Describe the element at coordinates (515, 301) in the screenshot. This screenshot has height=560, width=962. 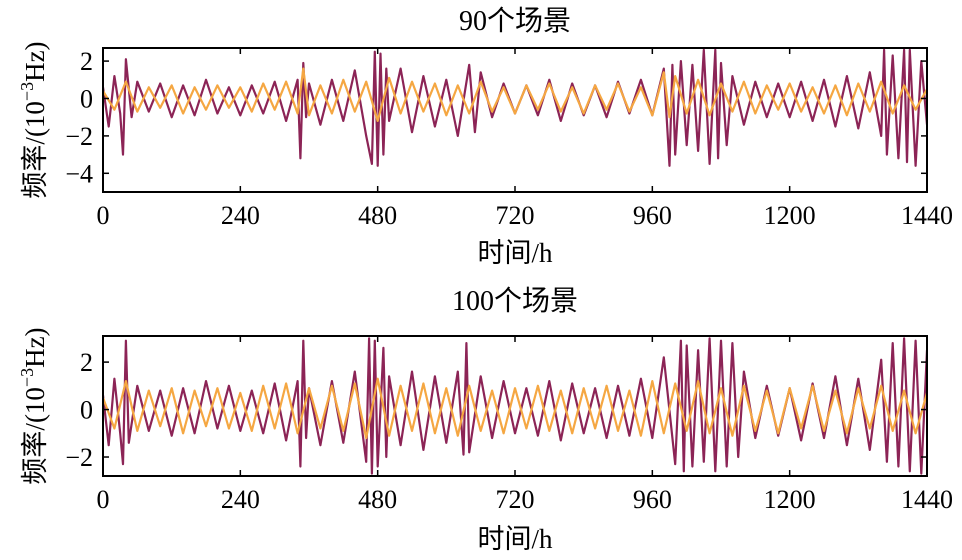
I see `chart-title: 100个场景` at that location.